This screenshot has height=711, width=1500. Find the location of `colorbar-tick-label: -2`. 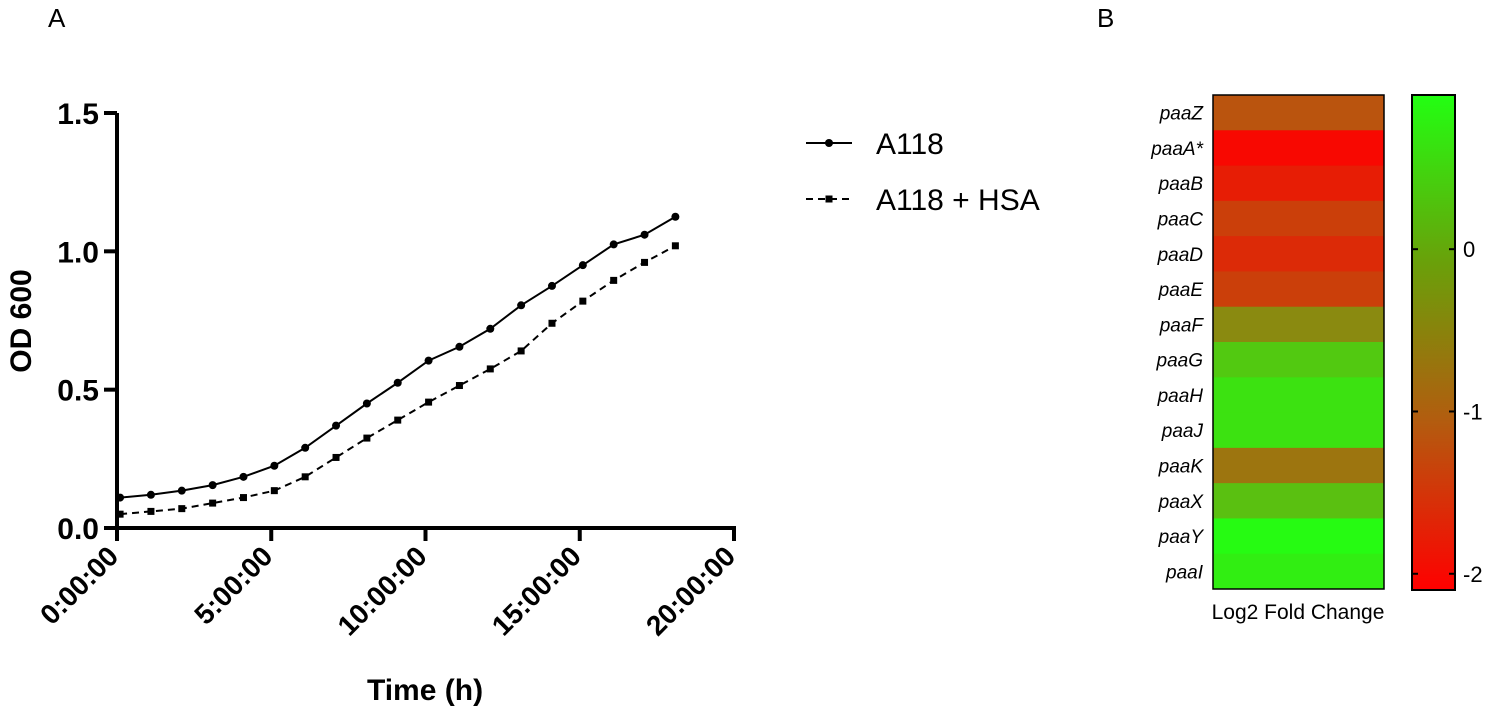

colorbar-tick-label: -2 is located at coordinates (1473, 574).